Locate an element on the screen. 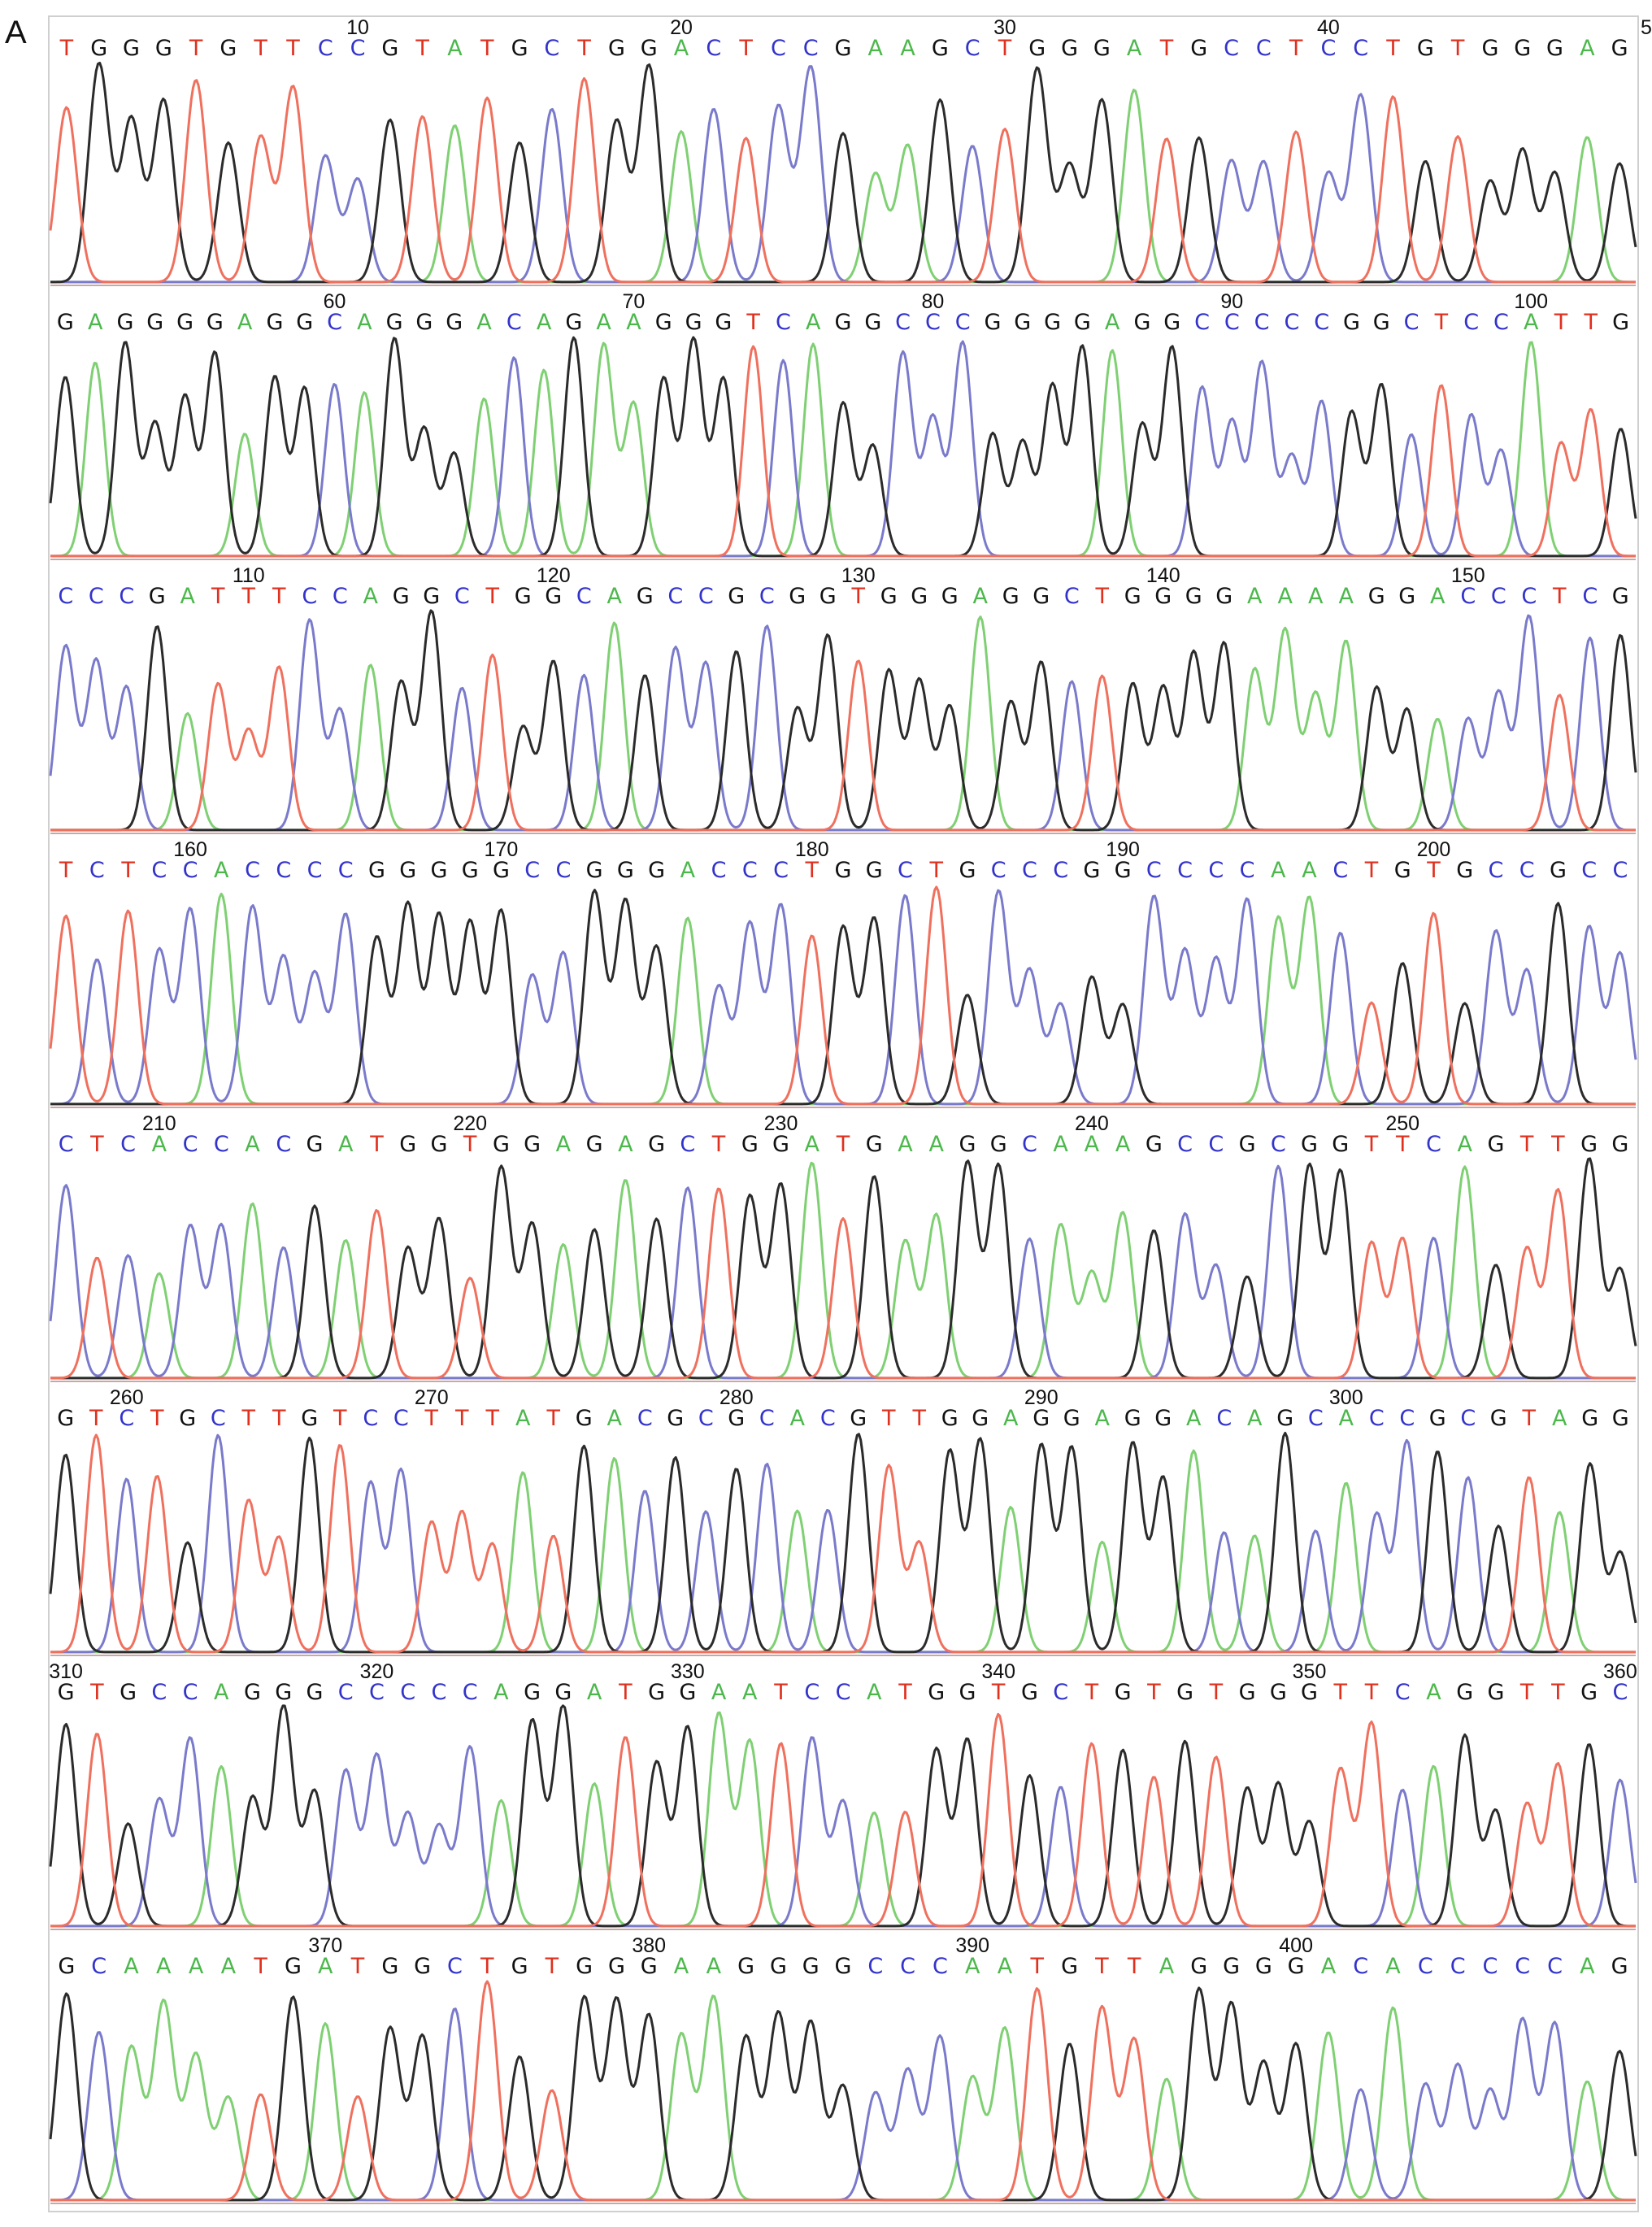  position-label: 10 is located at coordinates (357, 27).